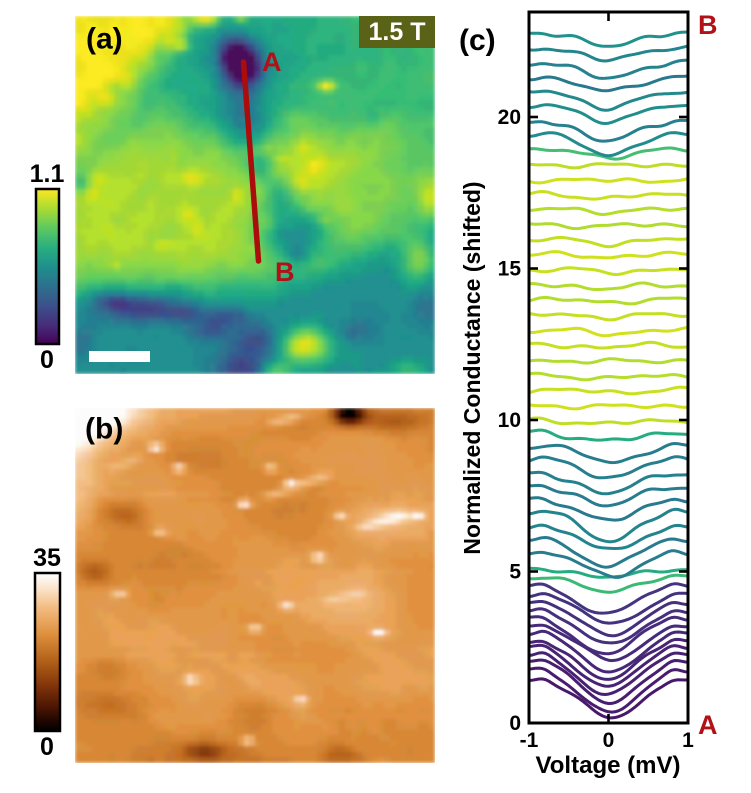 The height and width of the screenshot is (793, 751). What do you see at coordinates (104, 39) in the screenshot?
I see `svg-text: (a)` at bounding box center [104, 39].